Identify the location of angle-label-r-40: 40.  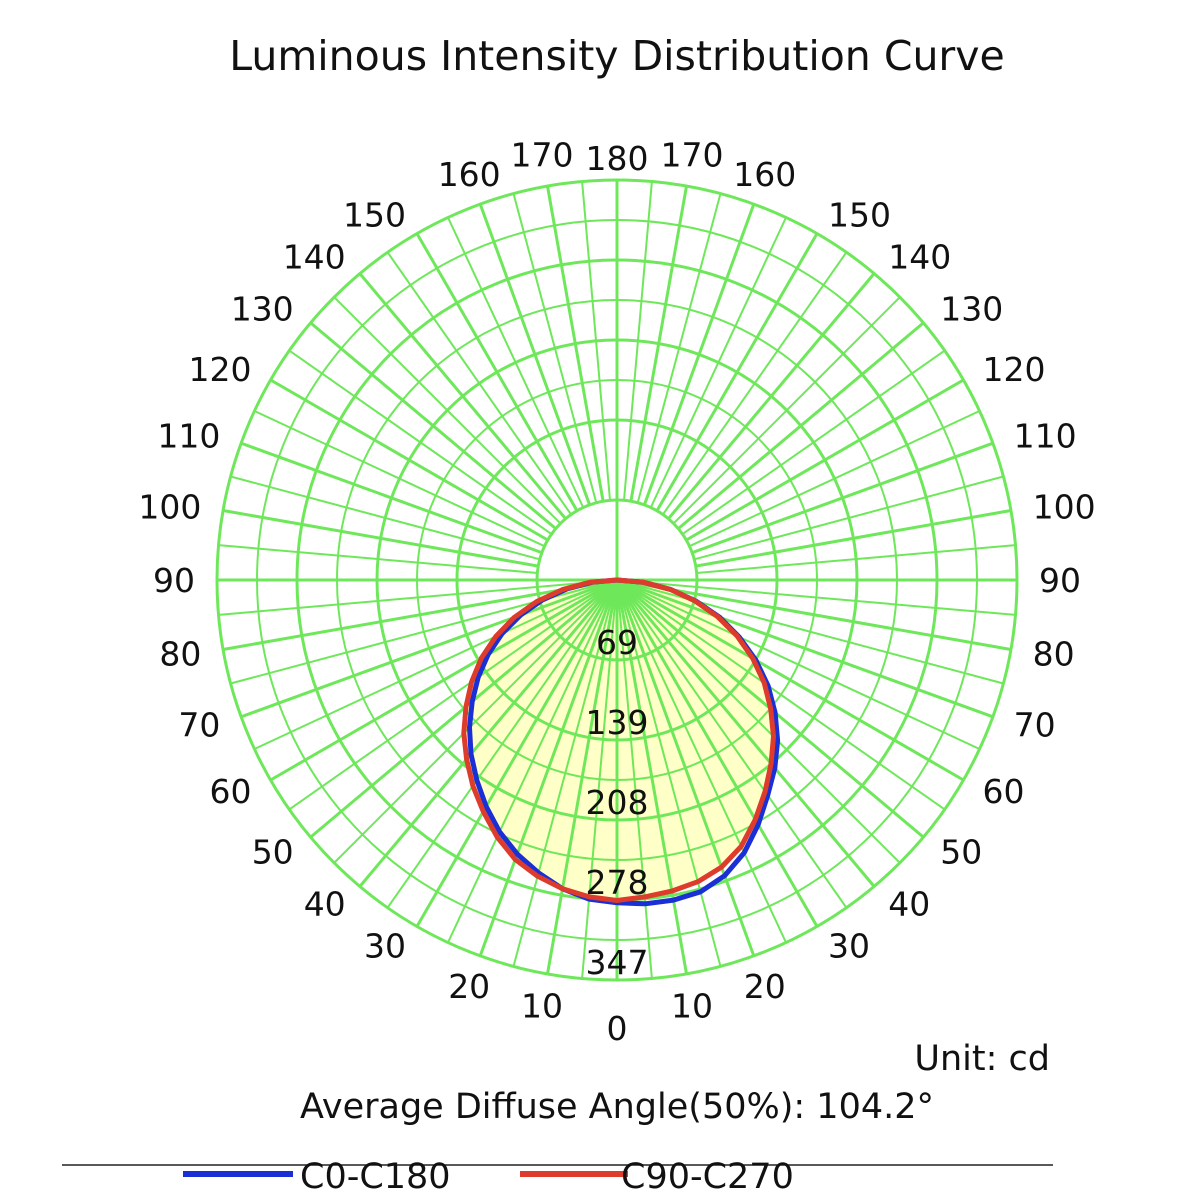
(909, 903).